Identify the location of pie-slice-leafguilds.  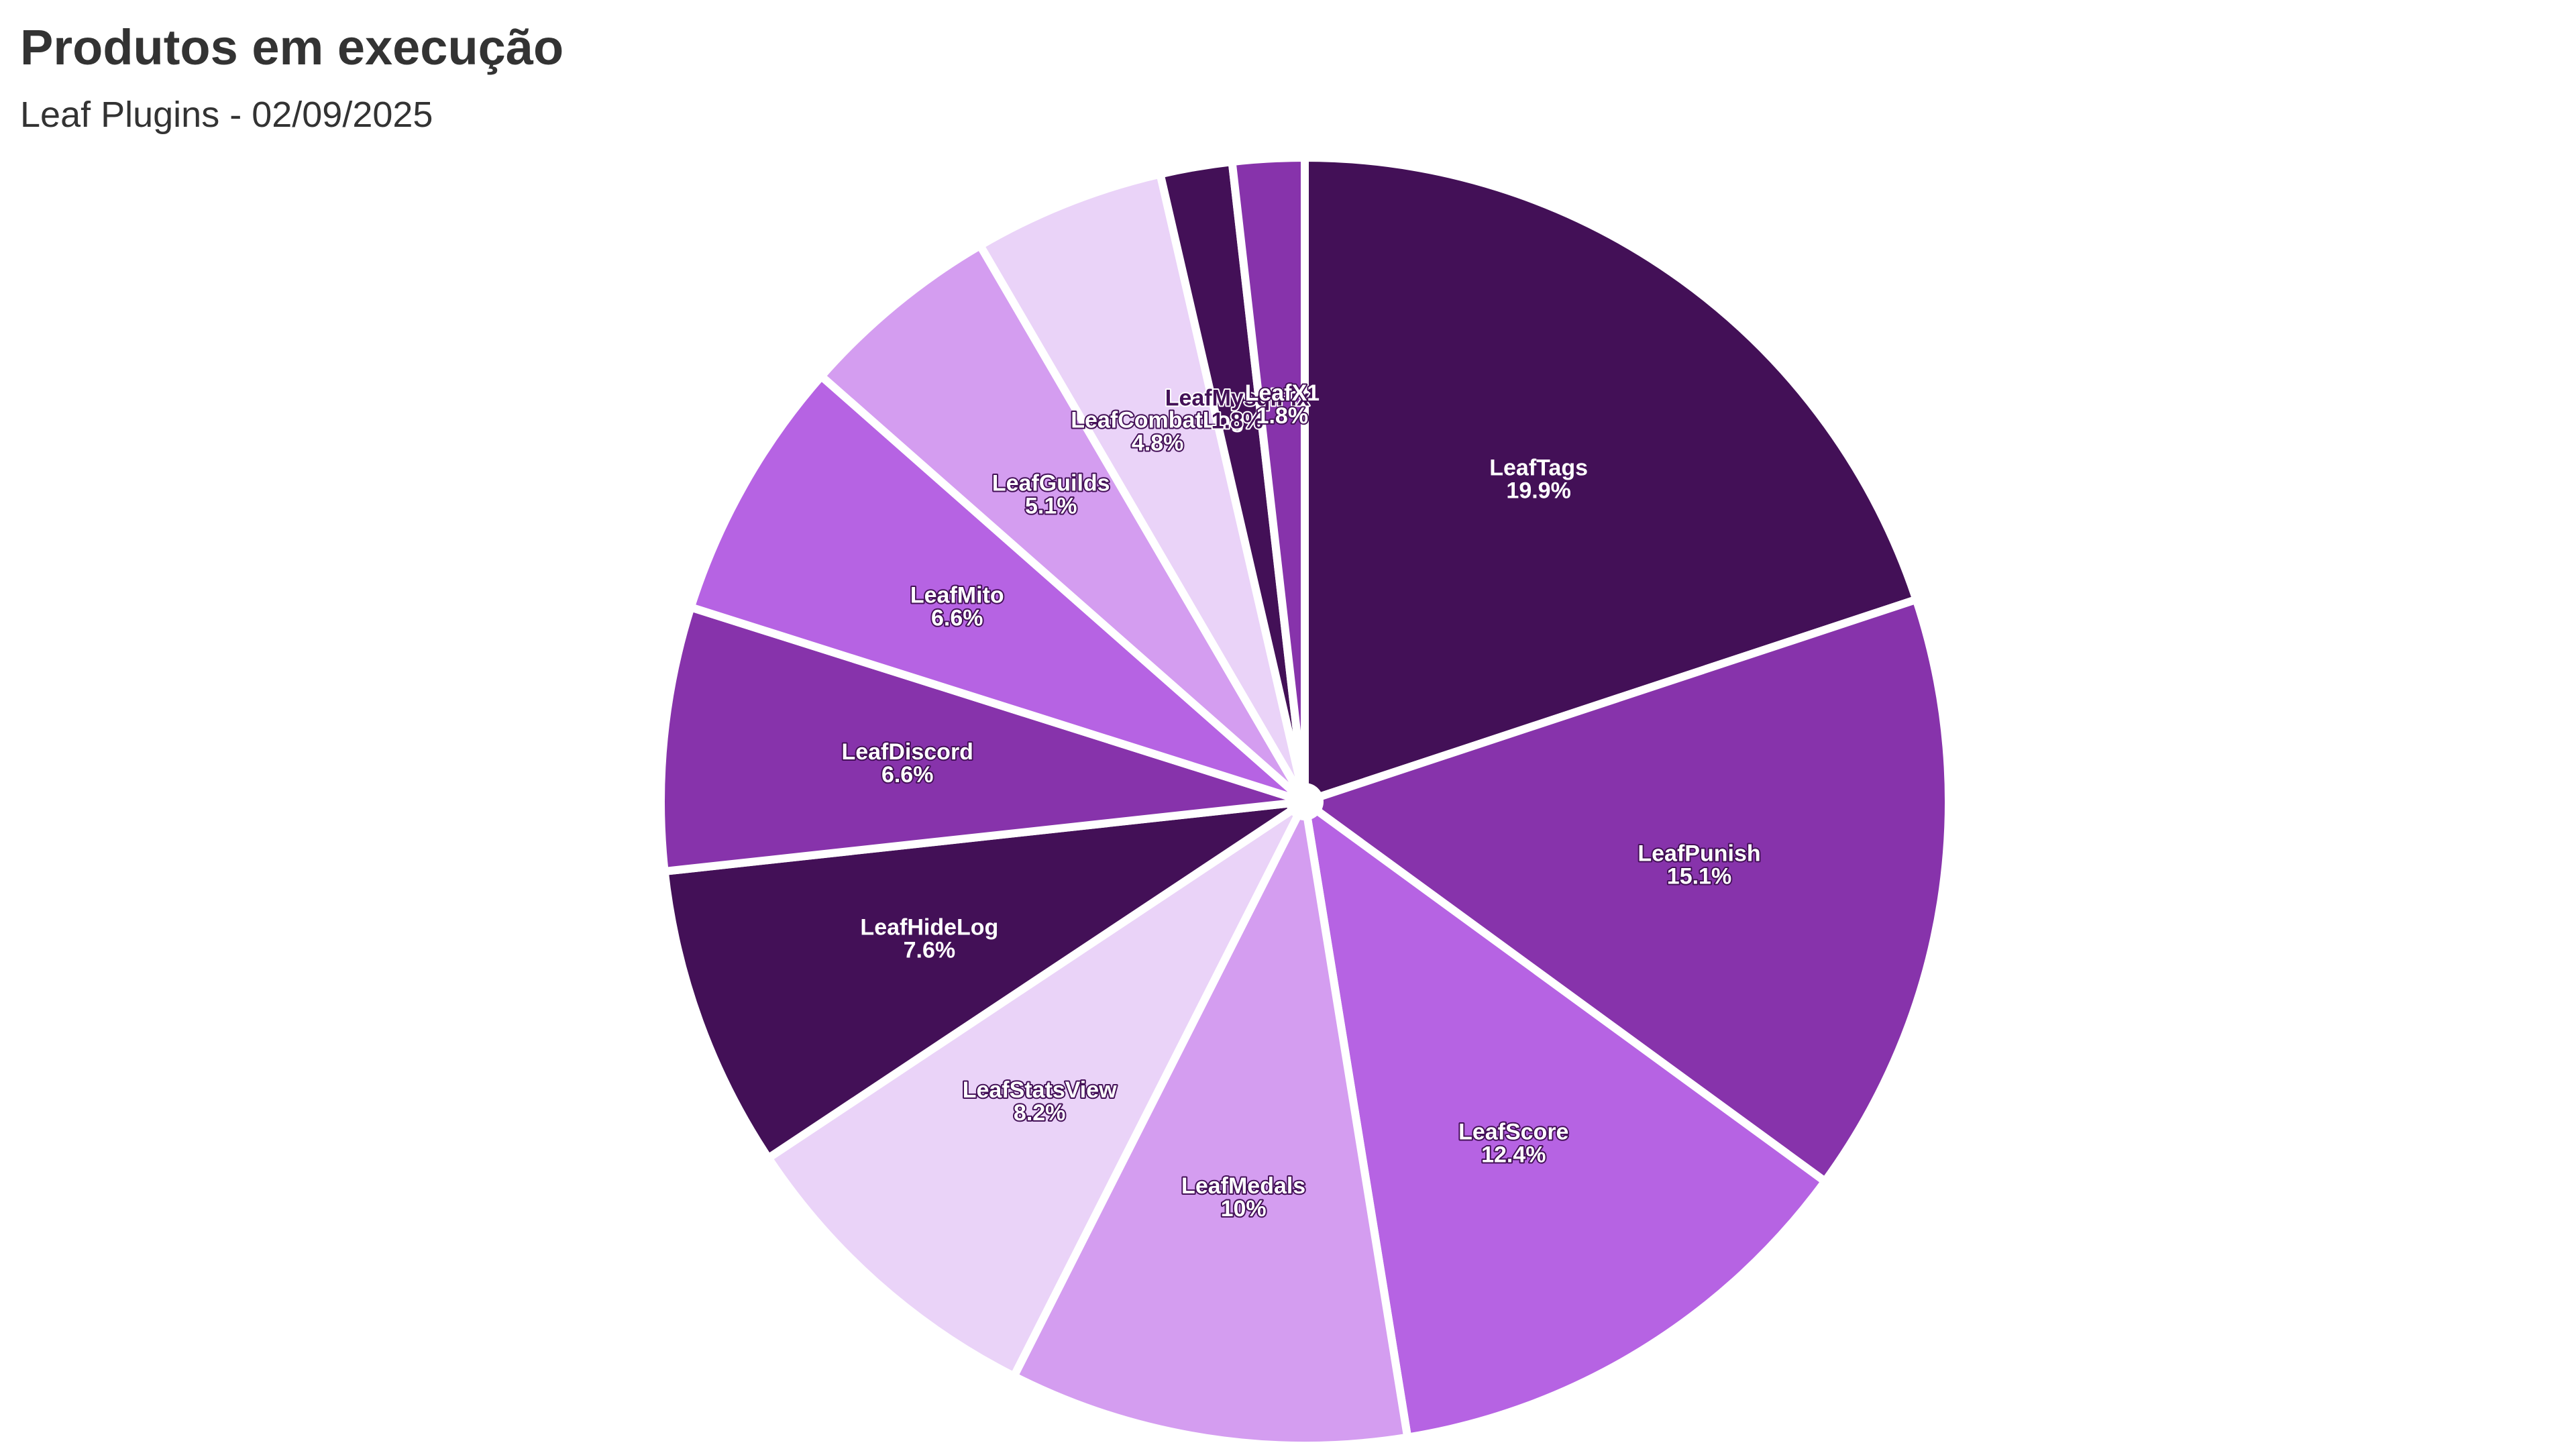
(1063, 523).